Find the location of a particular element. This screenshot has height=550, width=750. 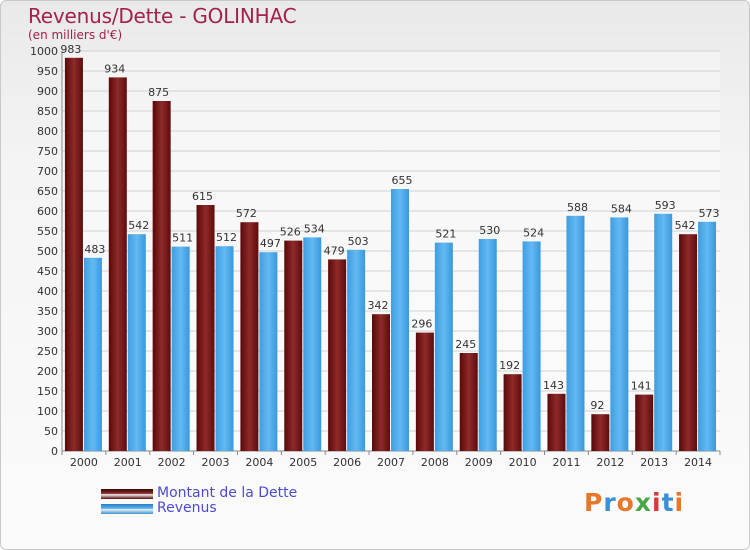

y-tick-label: 700 is located at coordinates (47, 171).